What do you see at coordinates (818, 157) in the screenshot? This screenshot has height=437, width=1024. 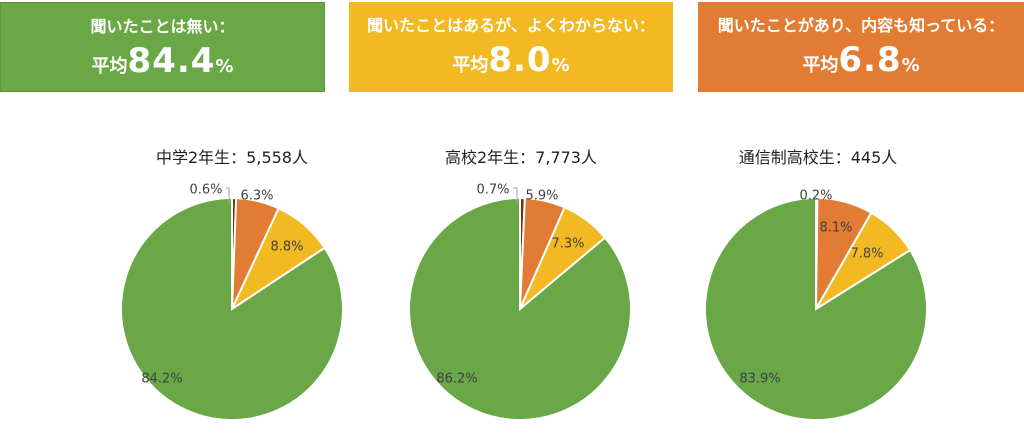 I see `pie-title-correspondence: 通信制高校生：445人` at bounding box center [818, 157].